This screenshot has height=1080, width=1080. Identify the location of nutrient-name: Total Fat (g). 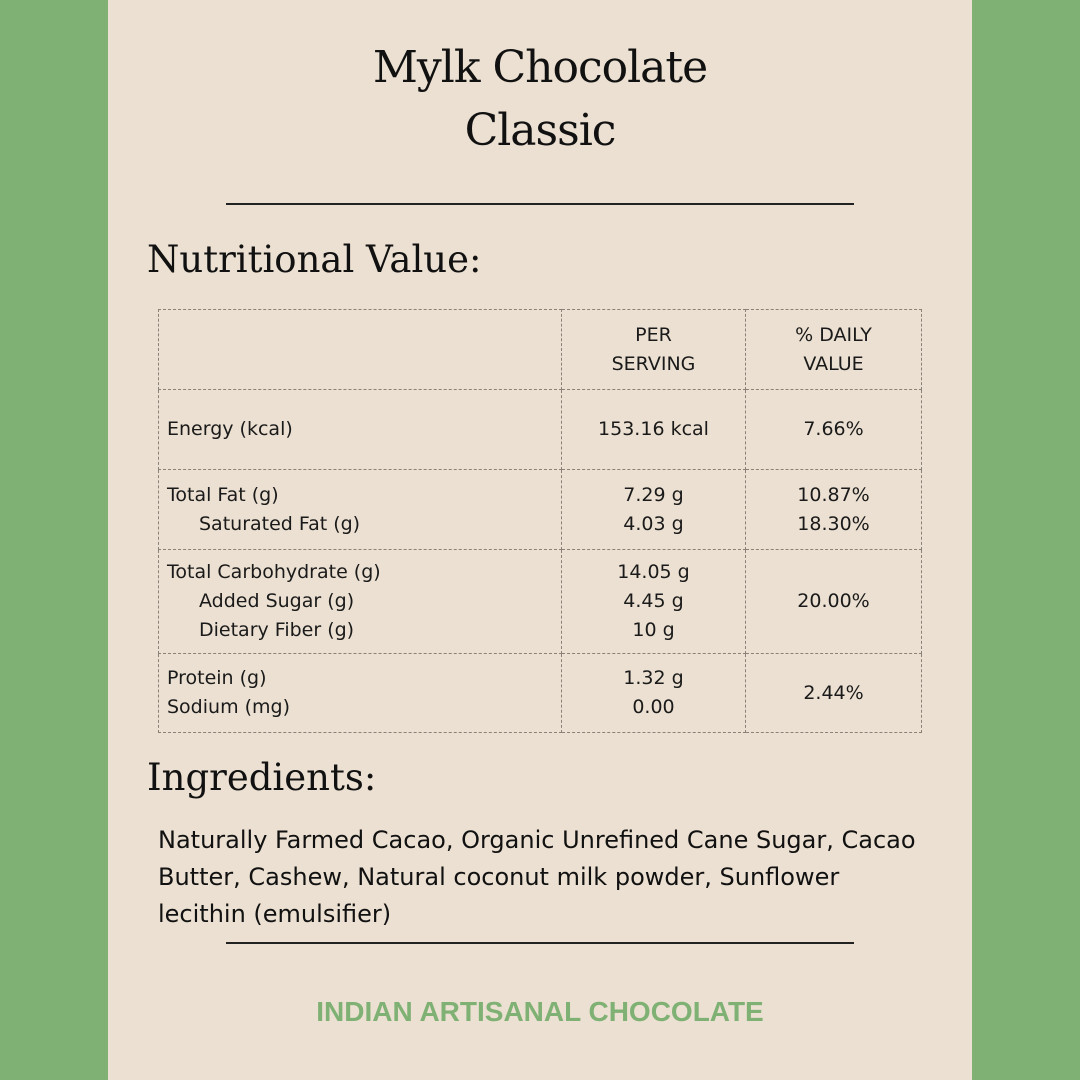
(223, 494).